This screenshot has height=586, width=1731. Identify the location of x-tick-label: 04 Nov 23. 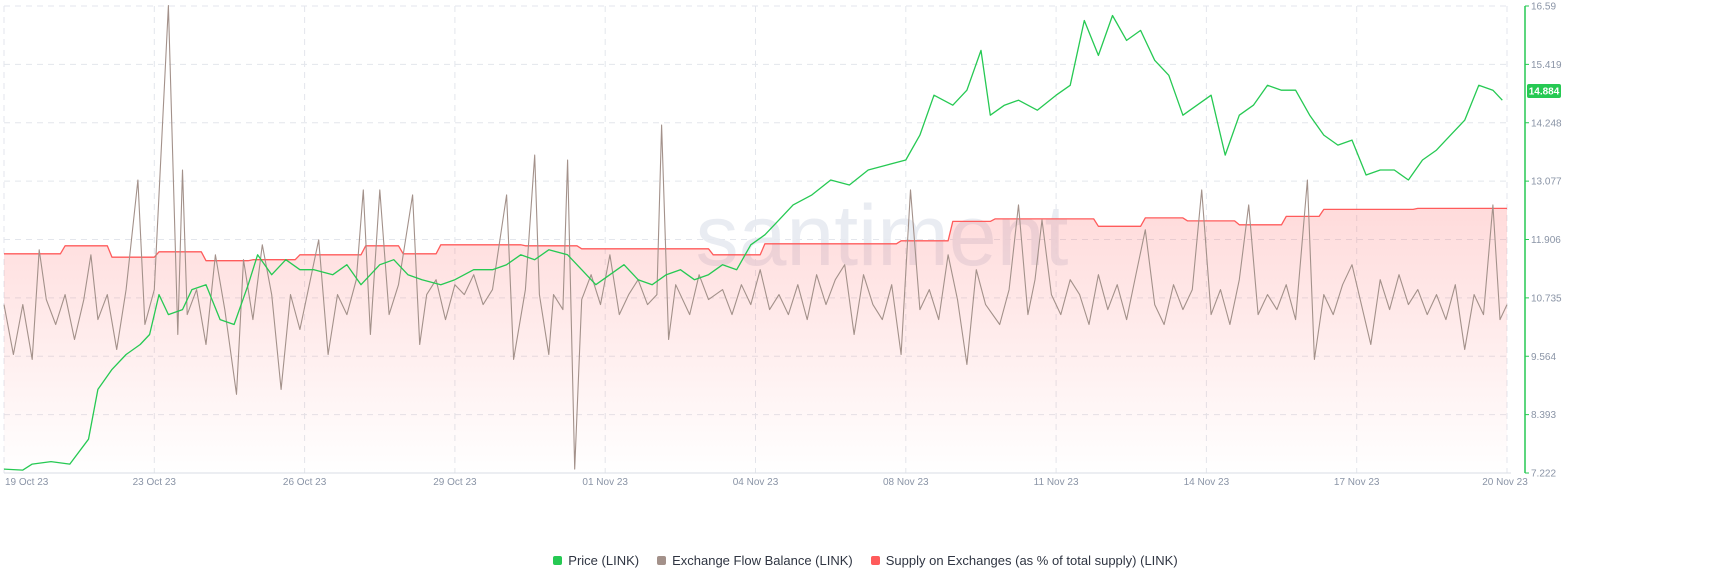
(756, 482).